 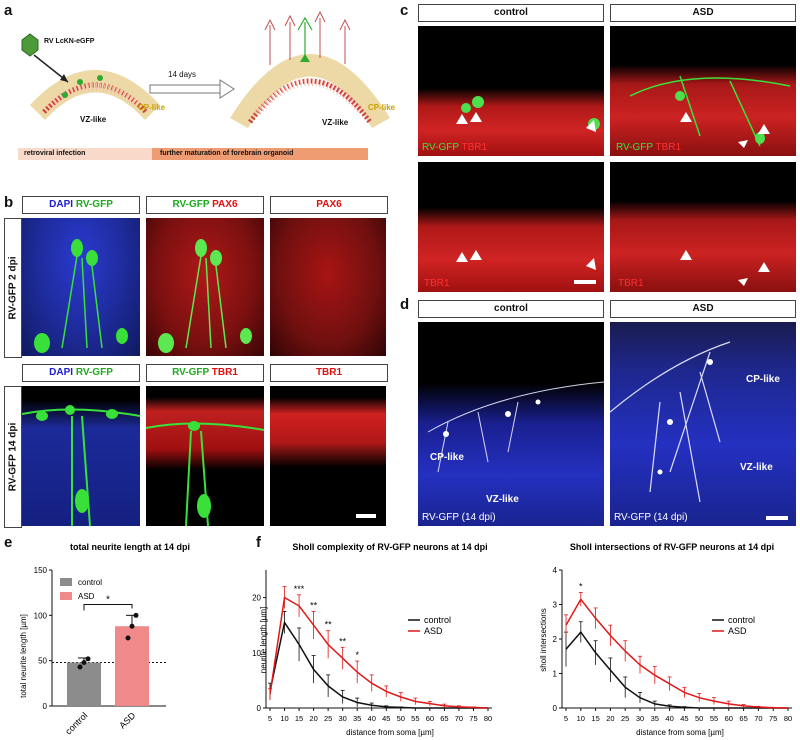 I want to click on row-label-14dpi-text: RV-GFP 14 dpi, so click(x=13, y=457).